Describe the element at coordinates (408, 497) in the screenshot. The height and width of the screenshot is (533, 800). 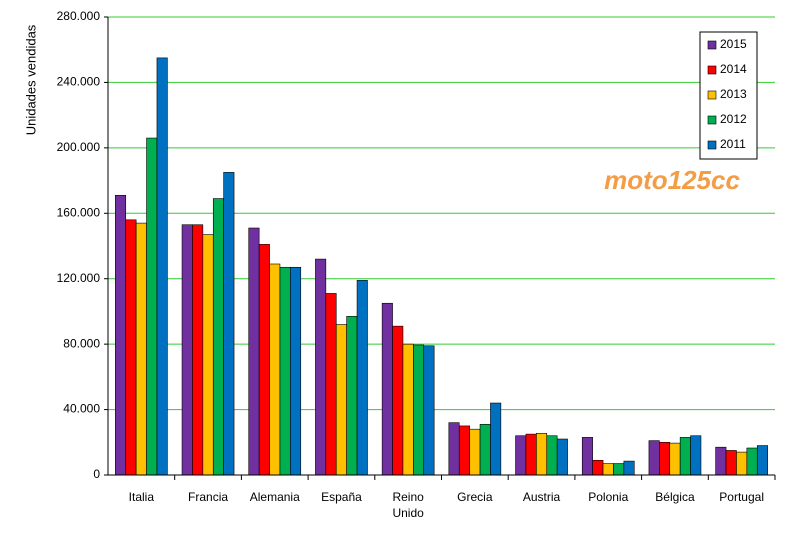
I see `label-line: Reino` at that location.